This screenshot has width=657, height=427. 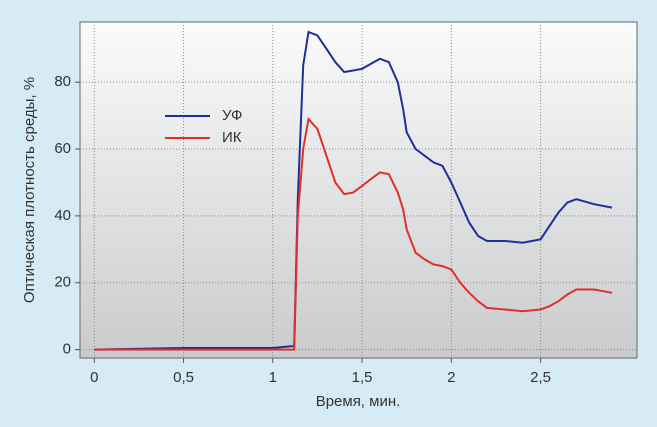 What do you see at coordinates (232, 137) in the screenshot?
I see `legend-label: ИК` at bounding box center [232, 137].